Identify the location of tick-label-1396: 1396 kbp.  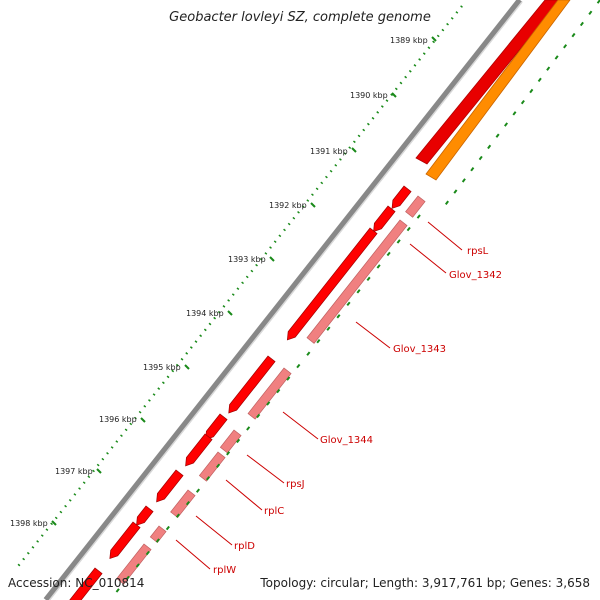
(118, 419).